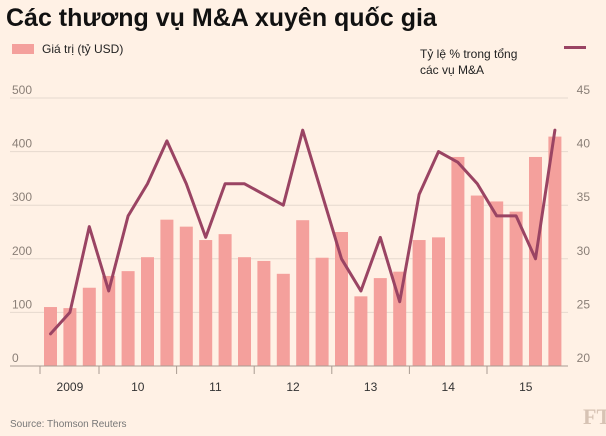  I want to click on x-tick-label: 13, so click(371, 387).